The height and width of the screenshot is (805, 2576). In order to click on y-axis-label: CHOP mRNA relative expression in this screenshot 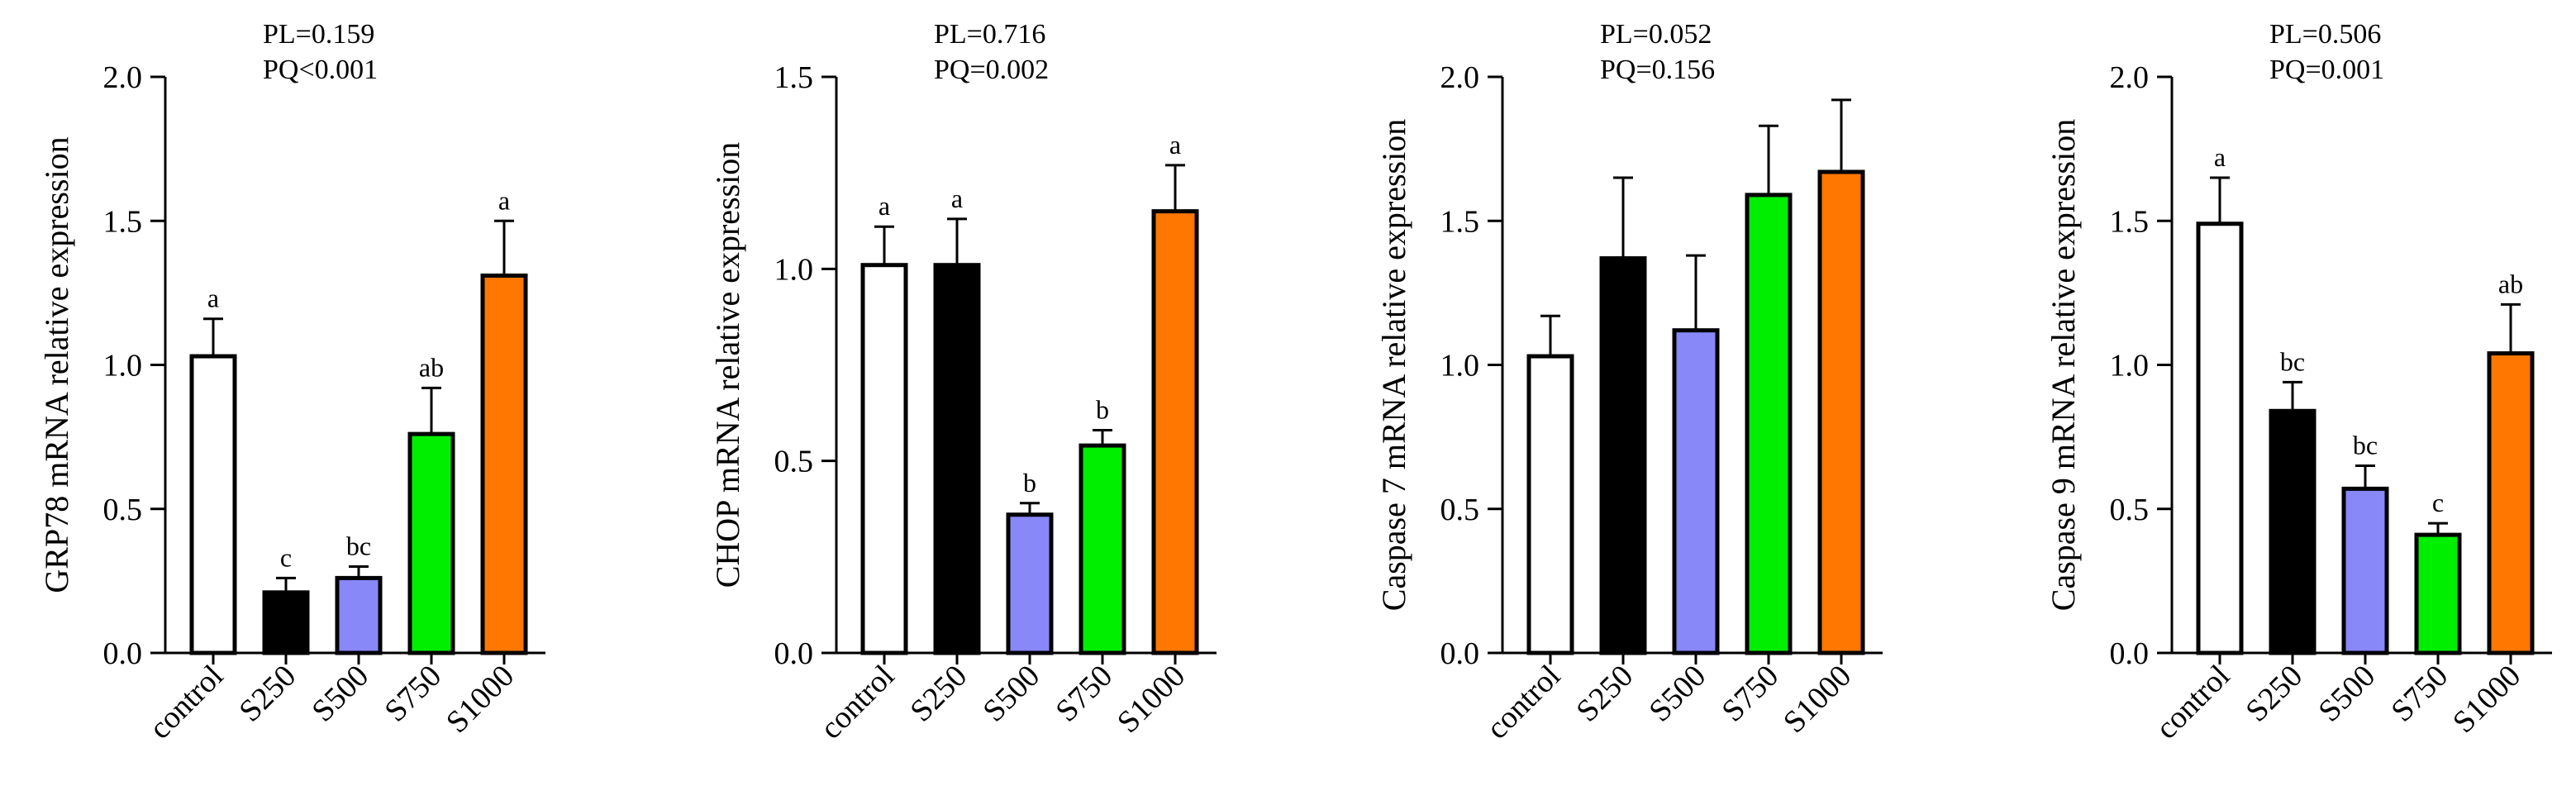, I will do `click(728, 365)`.